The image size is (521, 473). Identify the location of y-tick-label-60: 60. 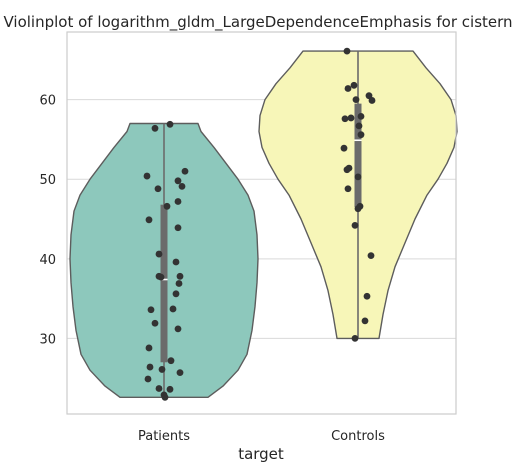
(47, 101).